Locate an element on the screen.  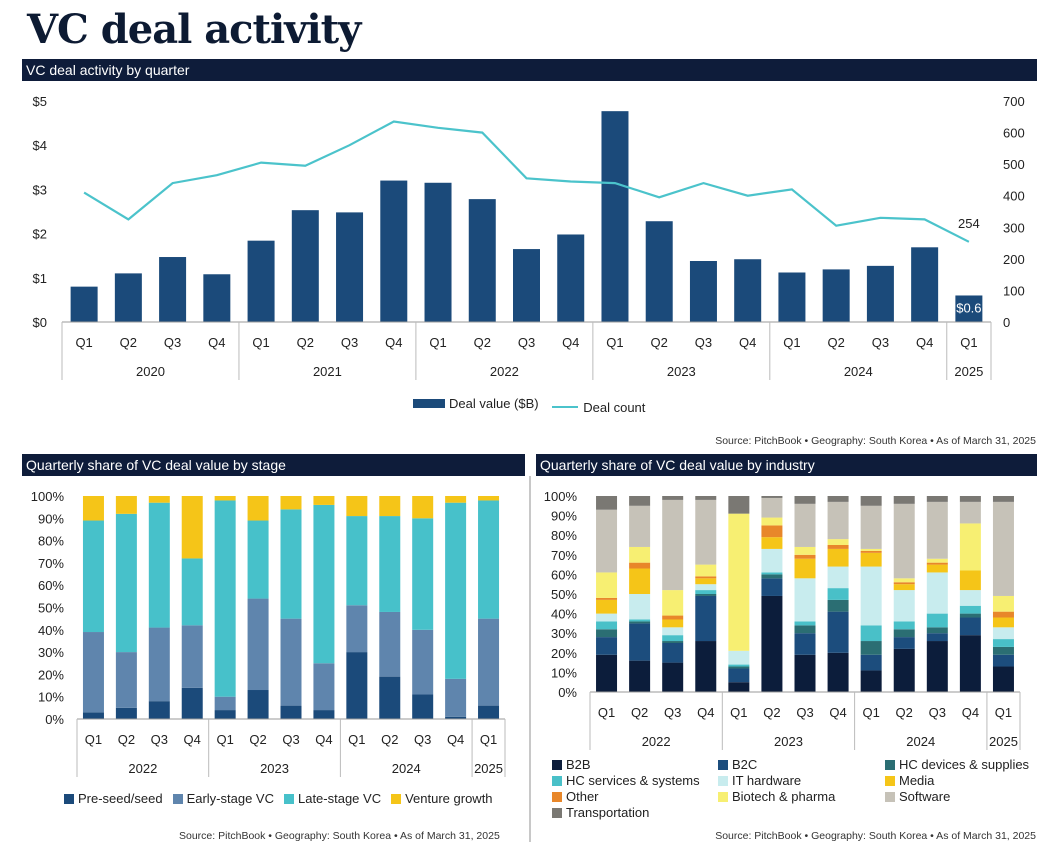
stage-legend-item: Venture growth is located at coordinates (442, 798).